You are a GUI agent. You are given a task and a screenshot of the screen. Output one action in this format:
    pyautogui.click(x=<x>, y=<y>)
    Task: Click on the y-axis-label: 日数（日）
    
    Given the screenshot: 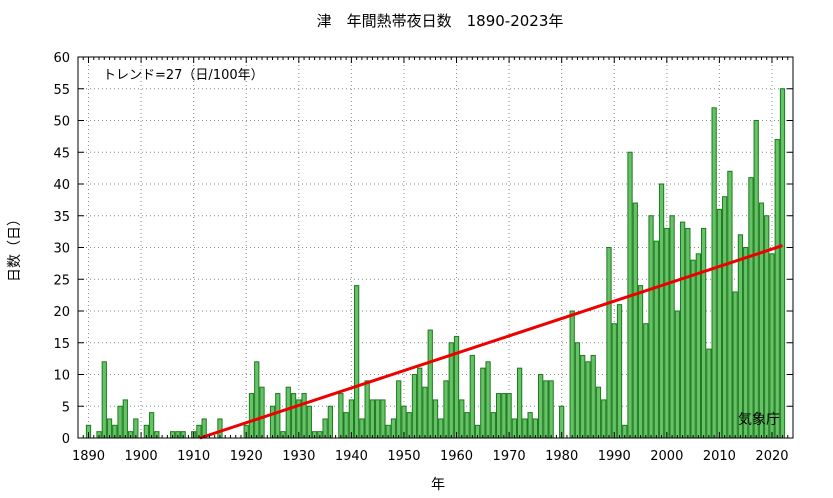 What is the action you would take?
    pyautogui.click(x=15, y=247)
    